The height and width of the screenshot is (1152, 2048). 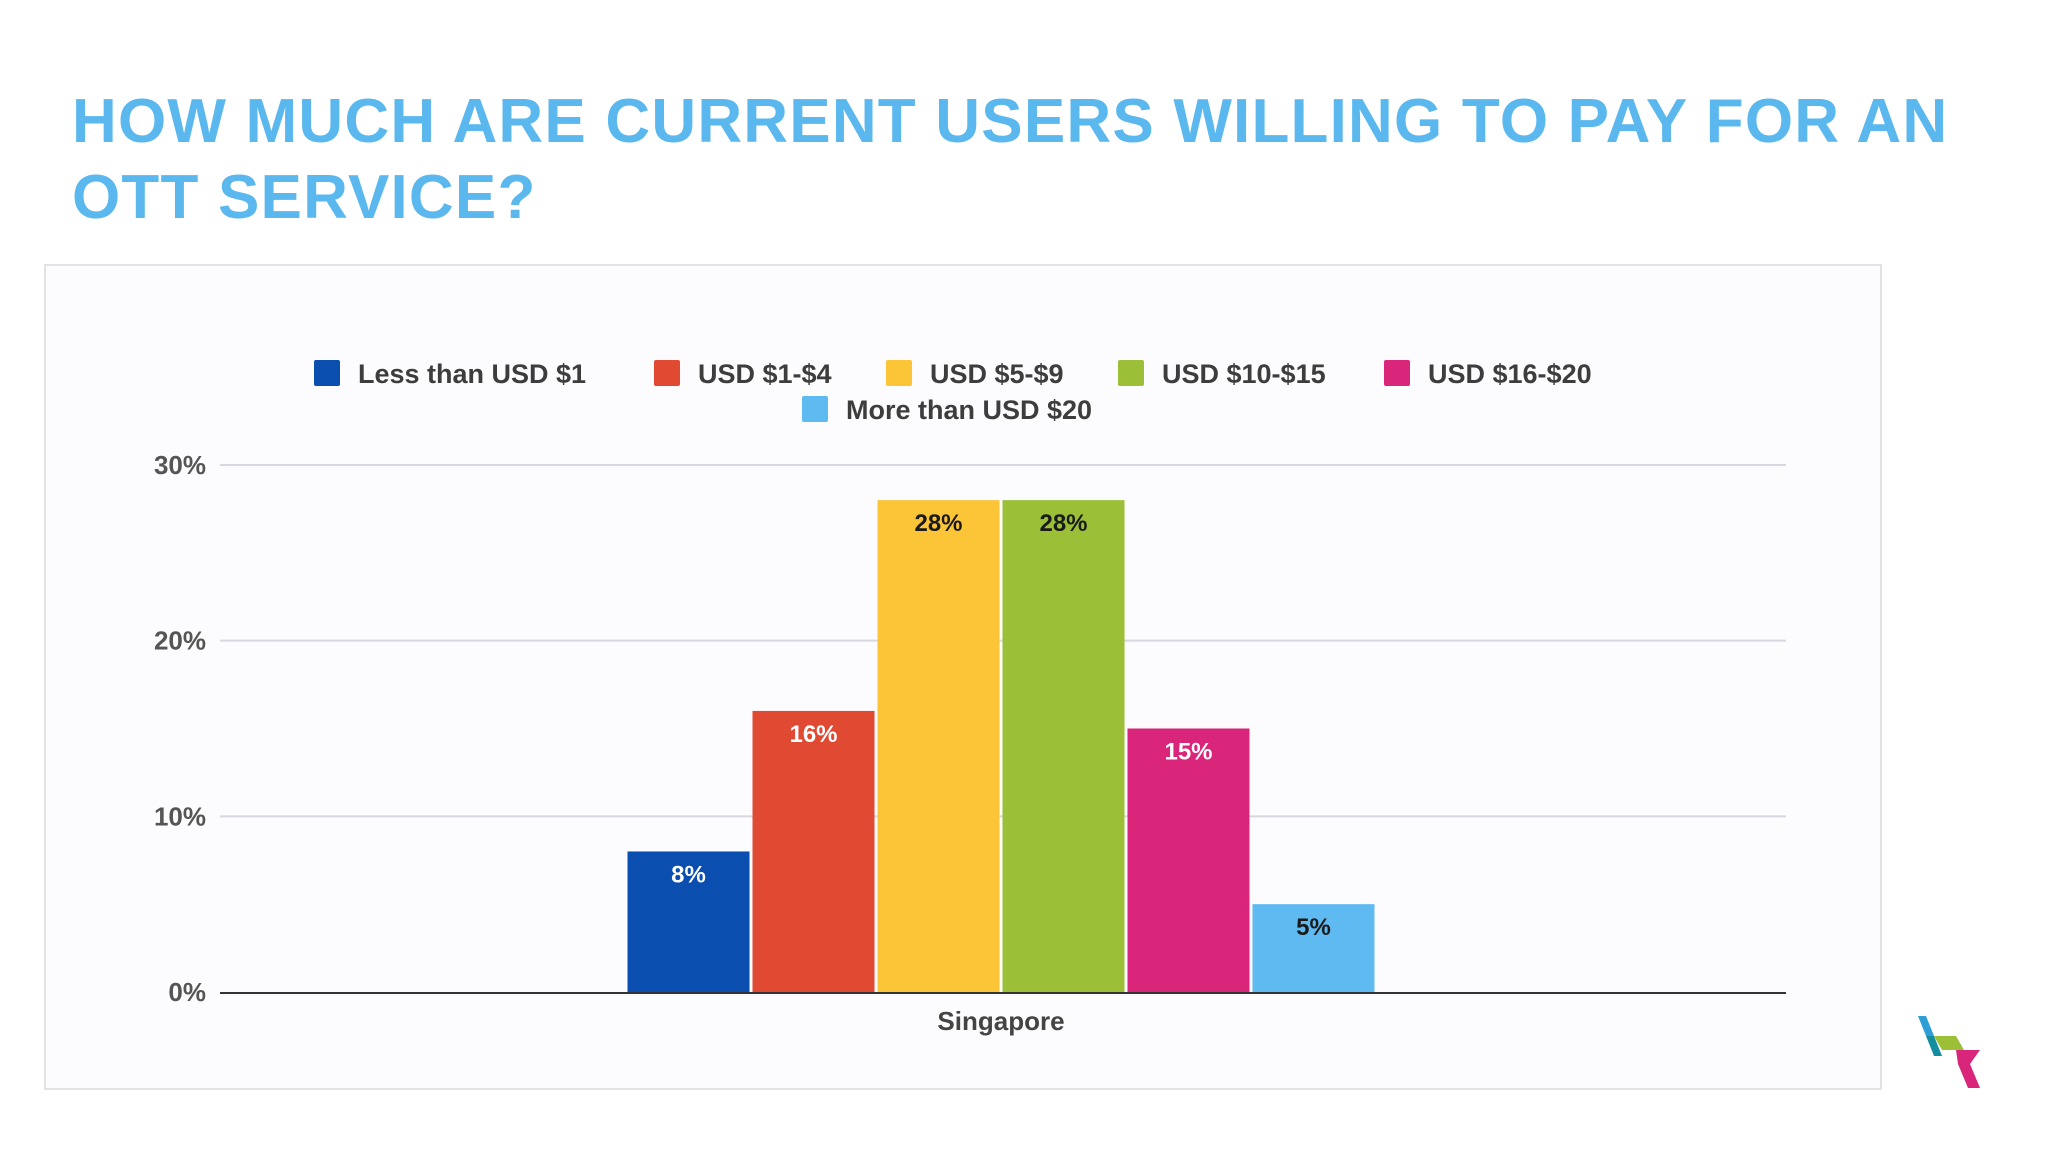 I want to click on y-tick-label: 20%, so click(x=180, y=641).